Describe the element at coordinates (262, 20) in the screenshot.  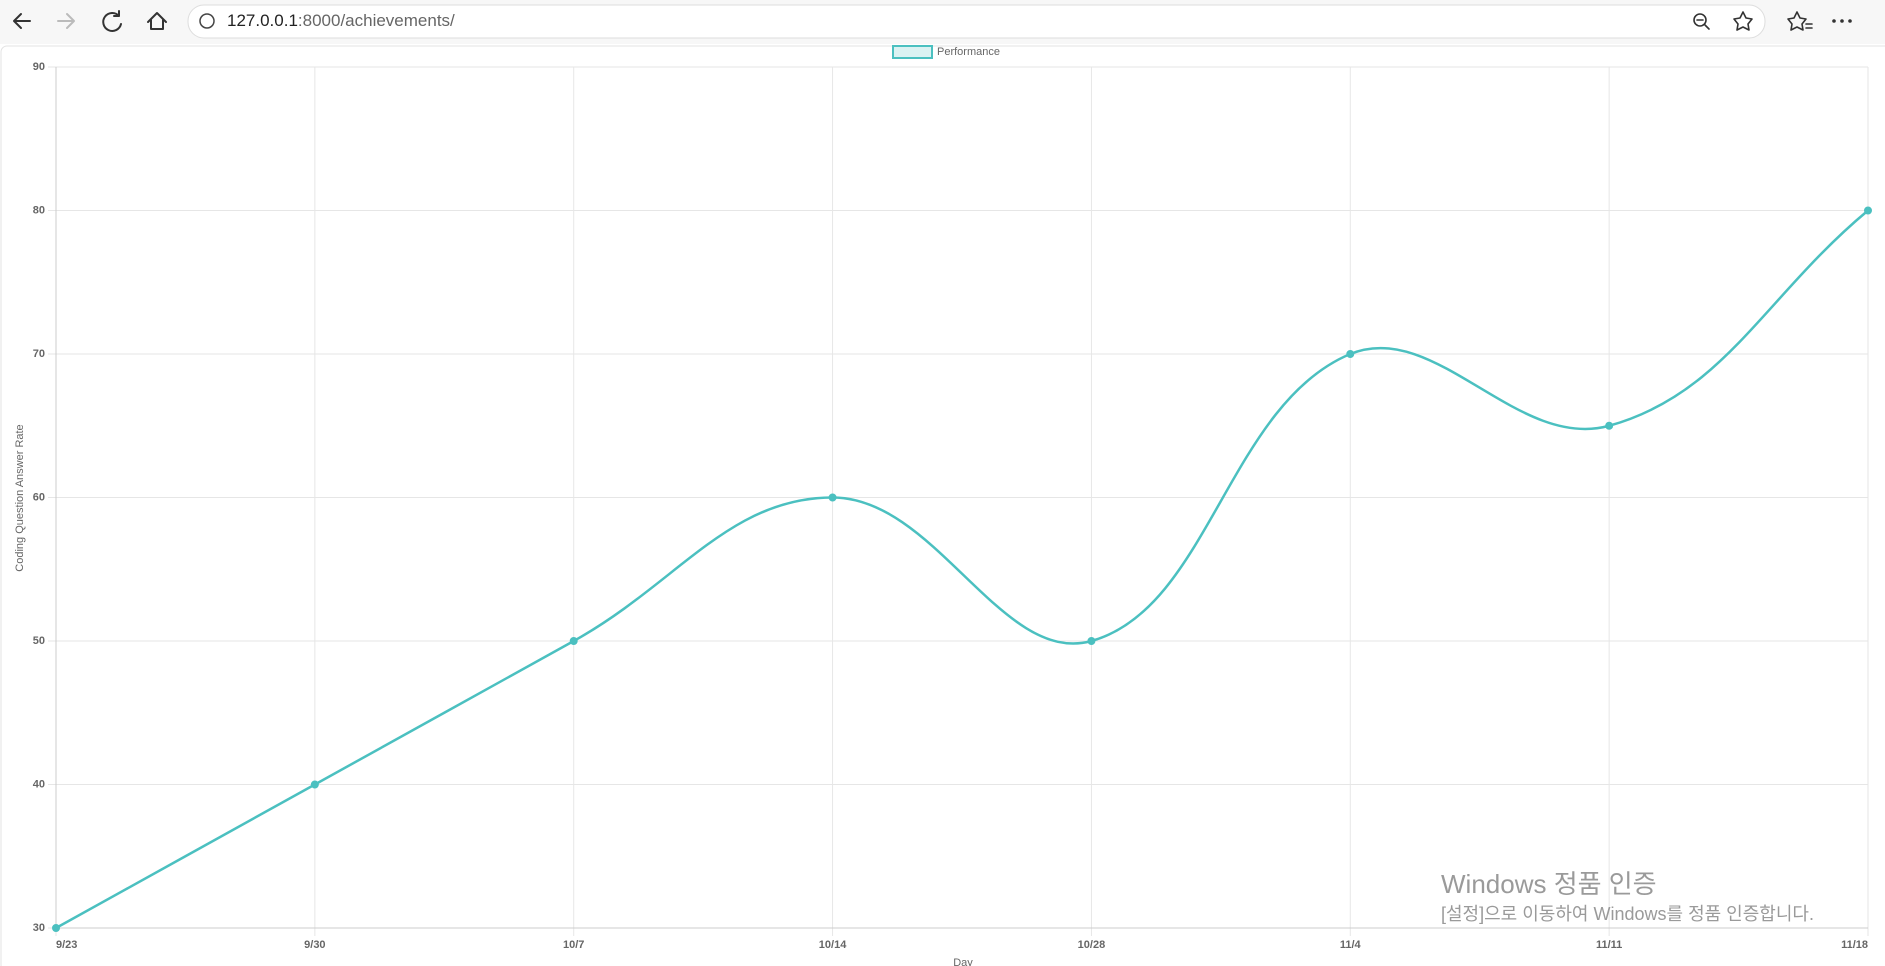
I see `url-host: 127.0.0.1` at that location.